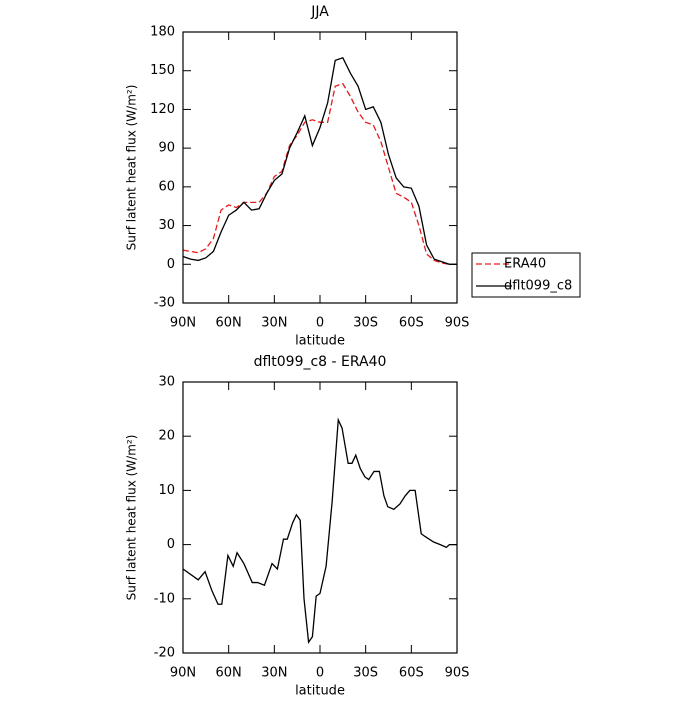 This screenshot has width=700, height=704. I want to click on y-tick-label: 90, so click(166, 148).